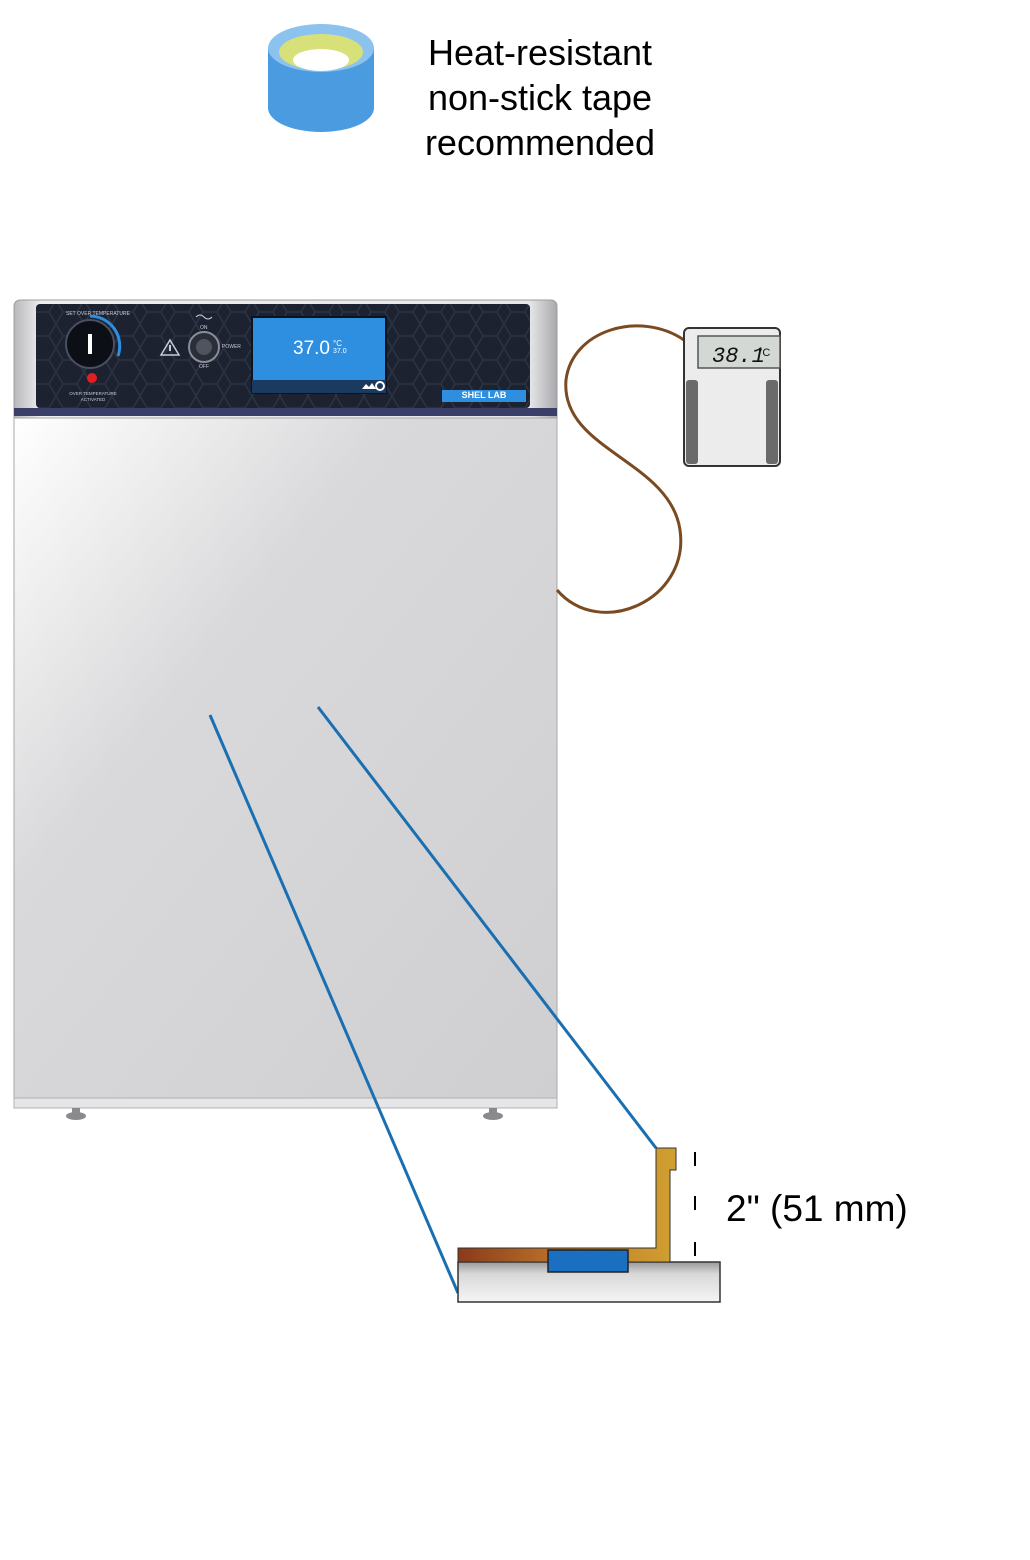 This screenshot has width=1030, height=1560. I want to click on display-temperature: 37.0, so click(311, 348).